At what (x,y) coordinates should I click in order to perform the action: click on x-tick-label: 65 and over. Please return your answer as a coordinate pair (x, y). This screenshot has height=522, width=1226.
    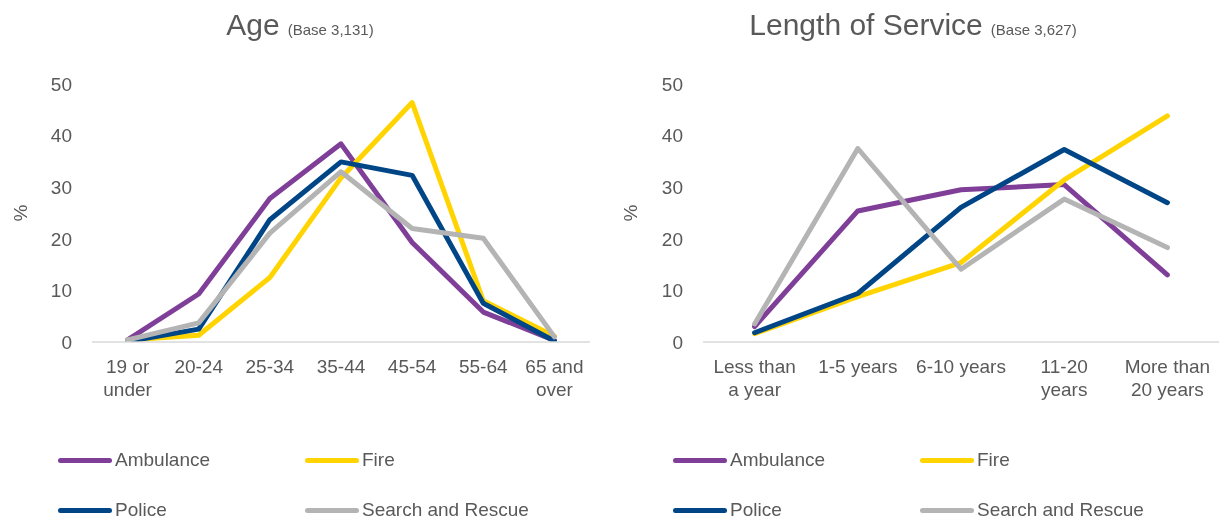
    Looking at the image, I should click on (554, 378).